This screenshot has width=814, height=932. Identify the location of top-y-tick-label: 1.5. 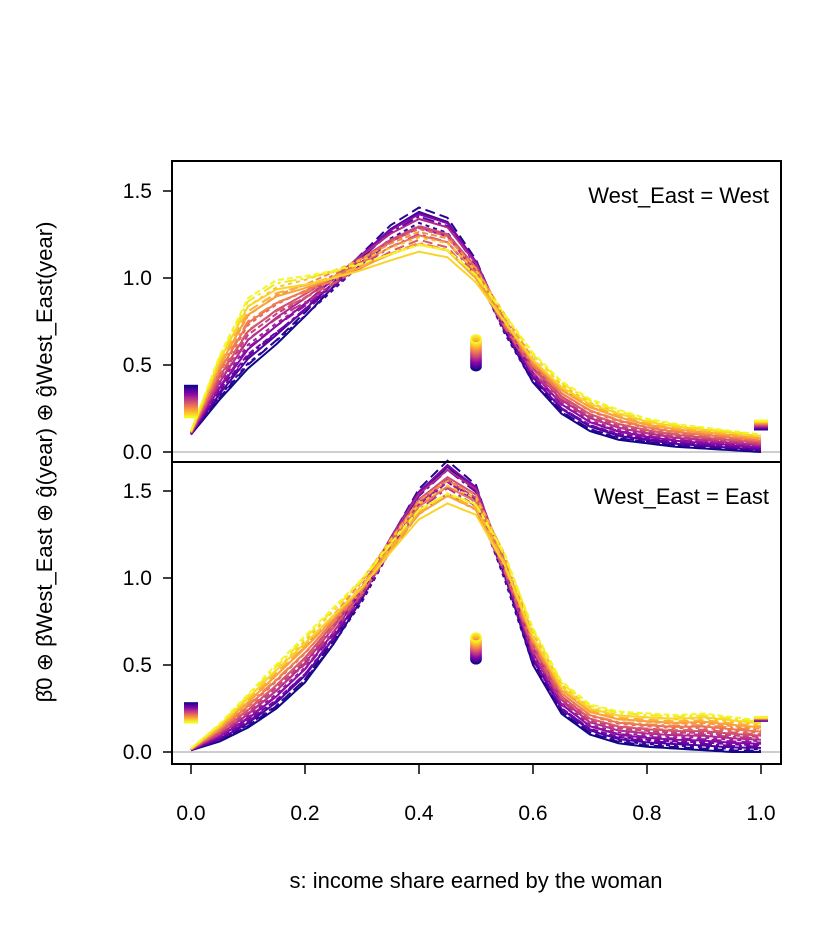
(137, 191).